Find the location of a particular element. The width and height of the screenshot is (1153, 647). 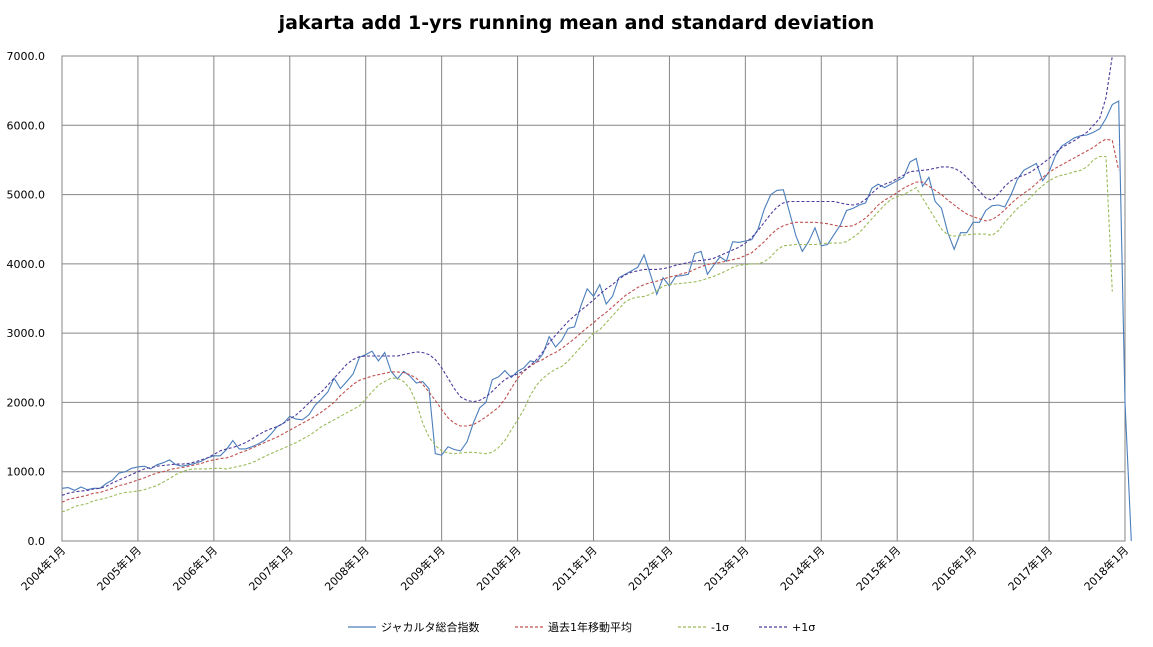

x-tick-label: 2011年1月 is located at coordinates (574, 568).